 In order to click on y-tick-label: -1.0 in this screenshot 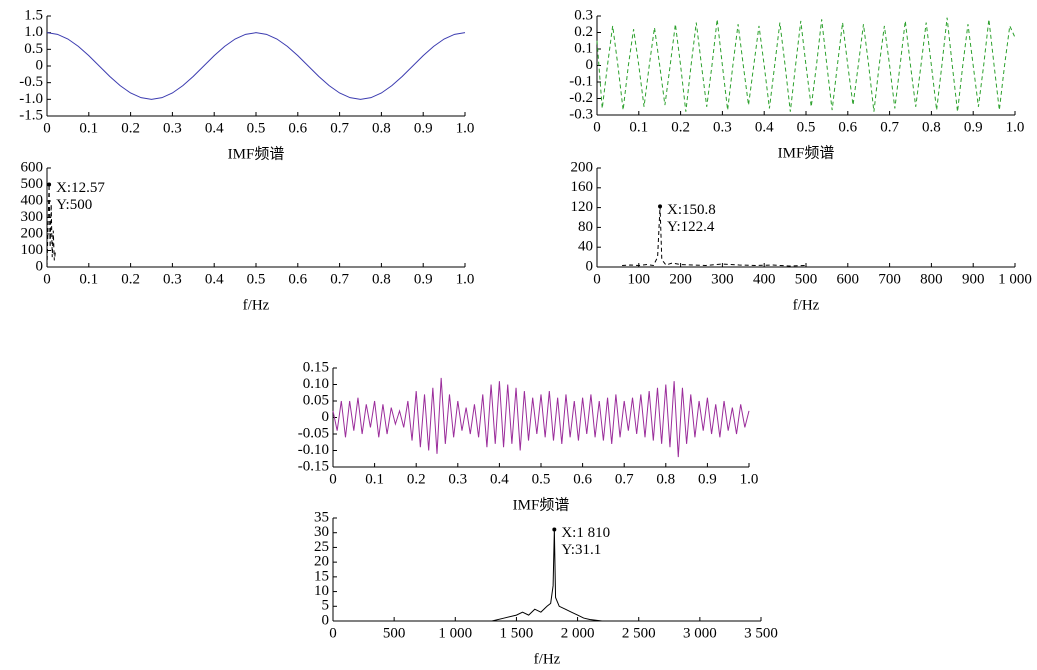, I will do `click(31, 99)`.